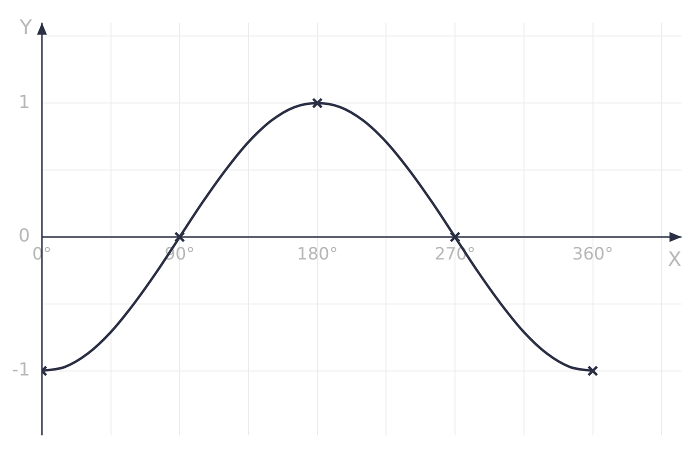 Image resolution: width=690 pixels, height=458 pixels. What do you see at coordinates (675, 259) in the screenshot?
I see `x-axis-title: X` at bounding box center [675, 259].